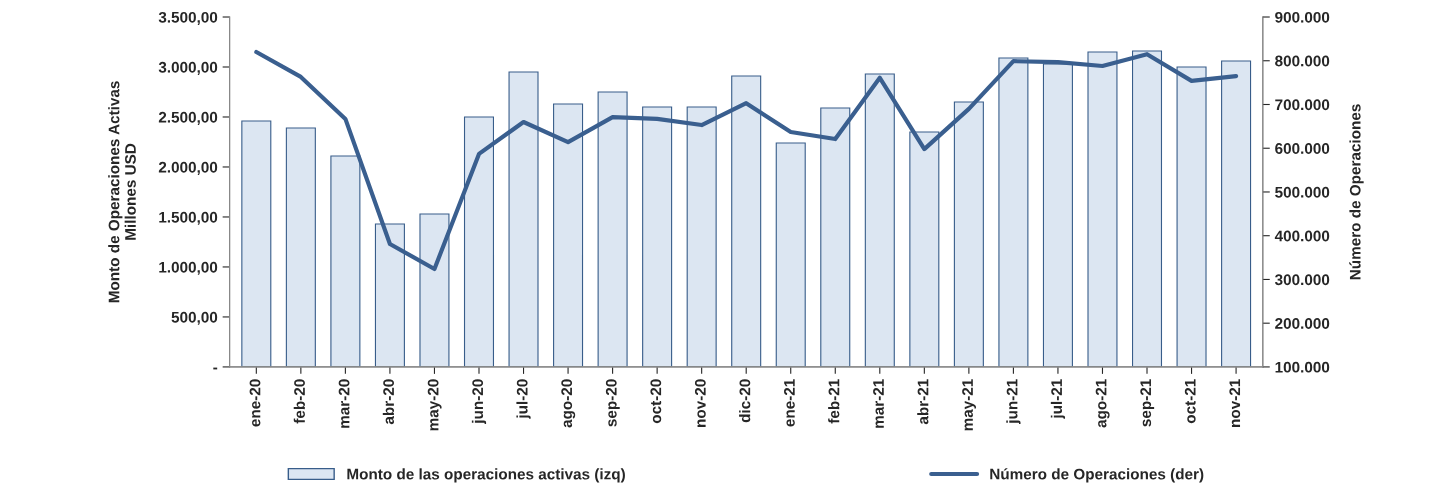 The height and width of the screenshot is (486, 1435). What do you see at coordinates (1235, 403) in the screenshot?
I see `x-tick-label: nov-21` at bounding box center [1235, 403].